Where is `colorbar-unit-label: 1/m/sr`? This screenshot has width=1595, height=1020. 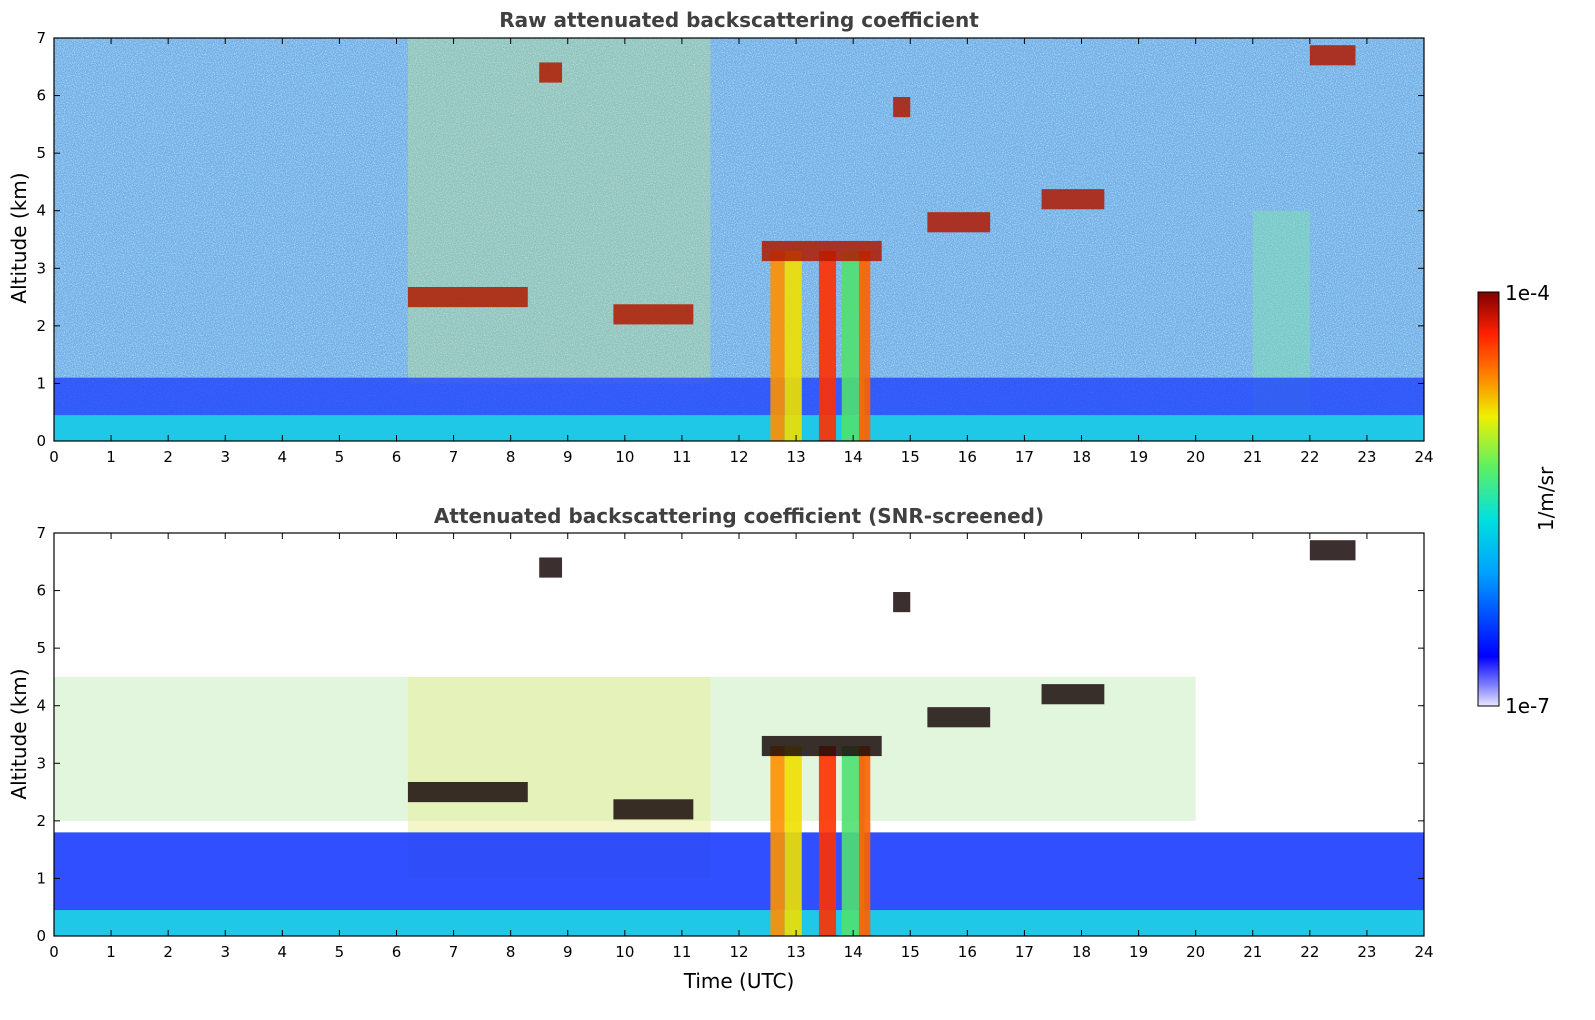 colorbar-unit-label: 1/m/sr is located at coordinates (1546, 498).